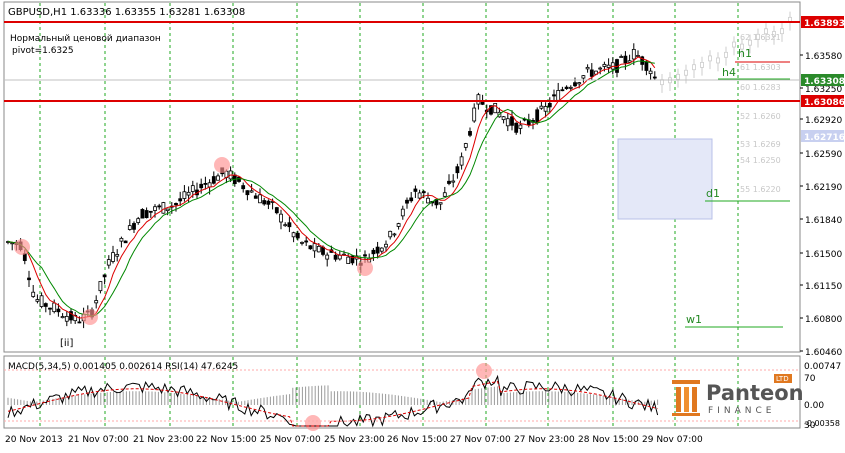  What do you see at coordinates (760, 116) in the screenshot?
I see `faint-level-label: 52 1.6260` at bounding box center [760, 116].